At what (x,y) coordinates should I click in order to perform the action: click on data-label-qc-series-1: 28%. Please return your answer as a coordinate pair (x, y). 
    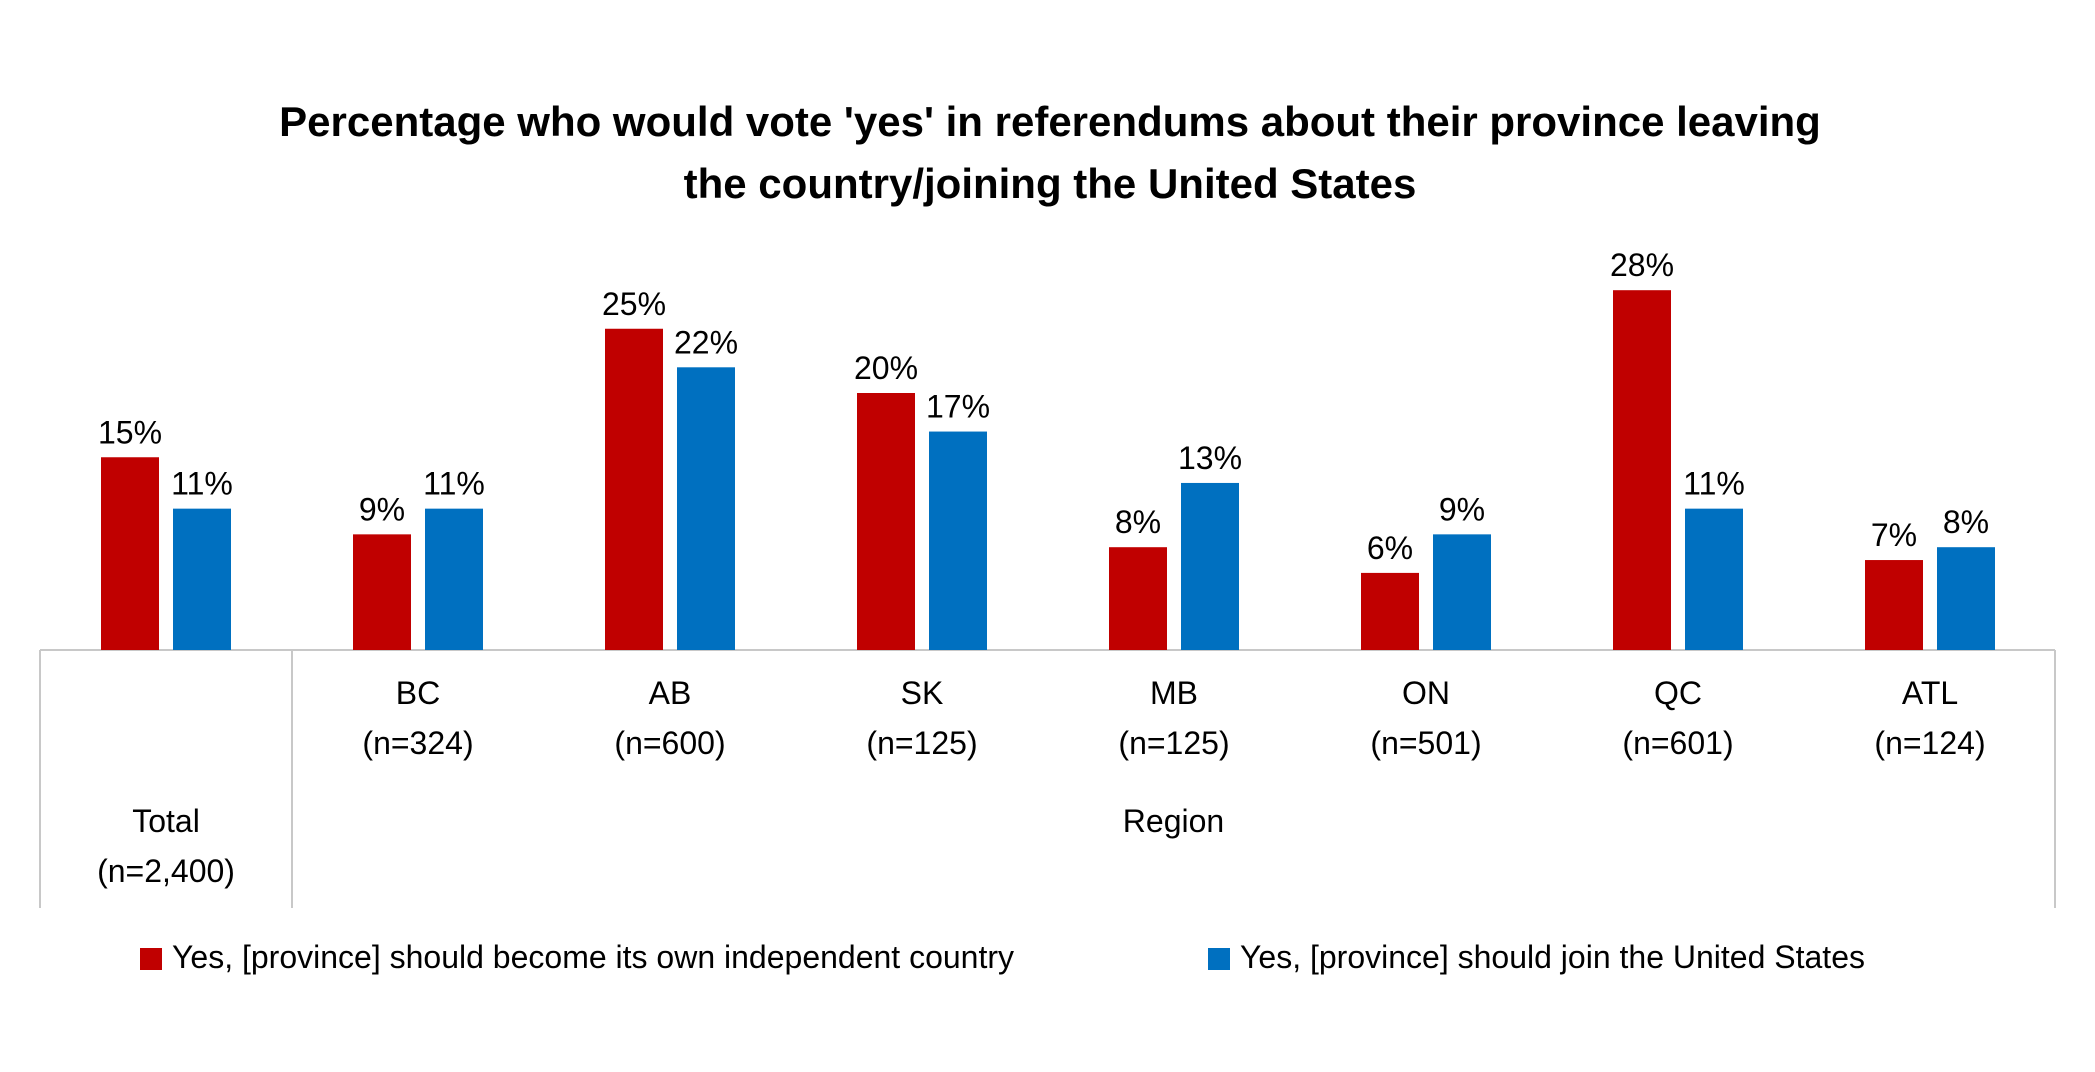
    Looking at the image, I should click on (1642, 265).